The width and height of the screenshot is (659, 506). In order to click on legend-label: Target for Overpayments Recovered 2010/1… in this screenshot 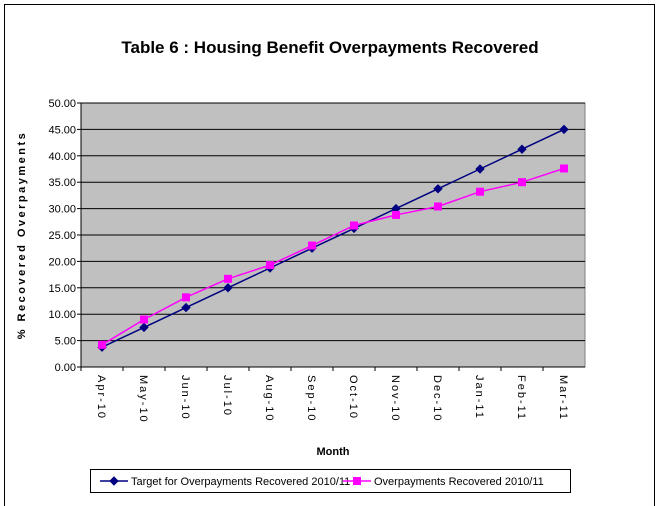, I will do `click(240, 482)`.